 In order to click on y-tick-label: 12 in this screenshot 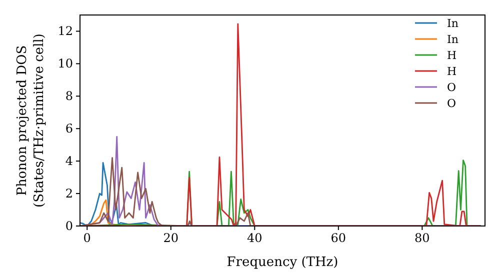, I will do `click(65, 31)`.